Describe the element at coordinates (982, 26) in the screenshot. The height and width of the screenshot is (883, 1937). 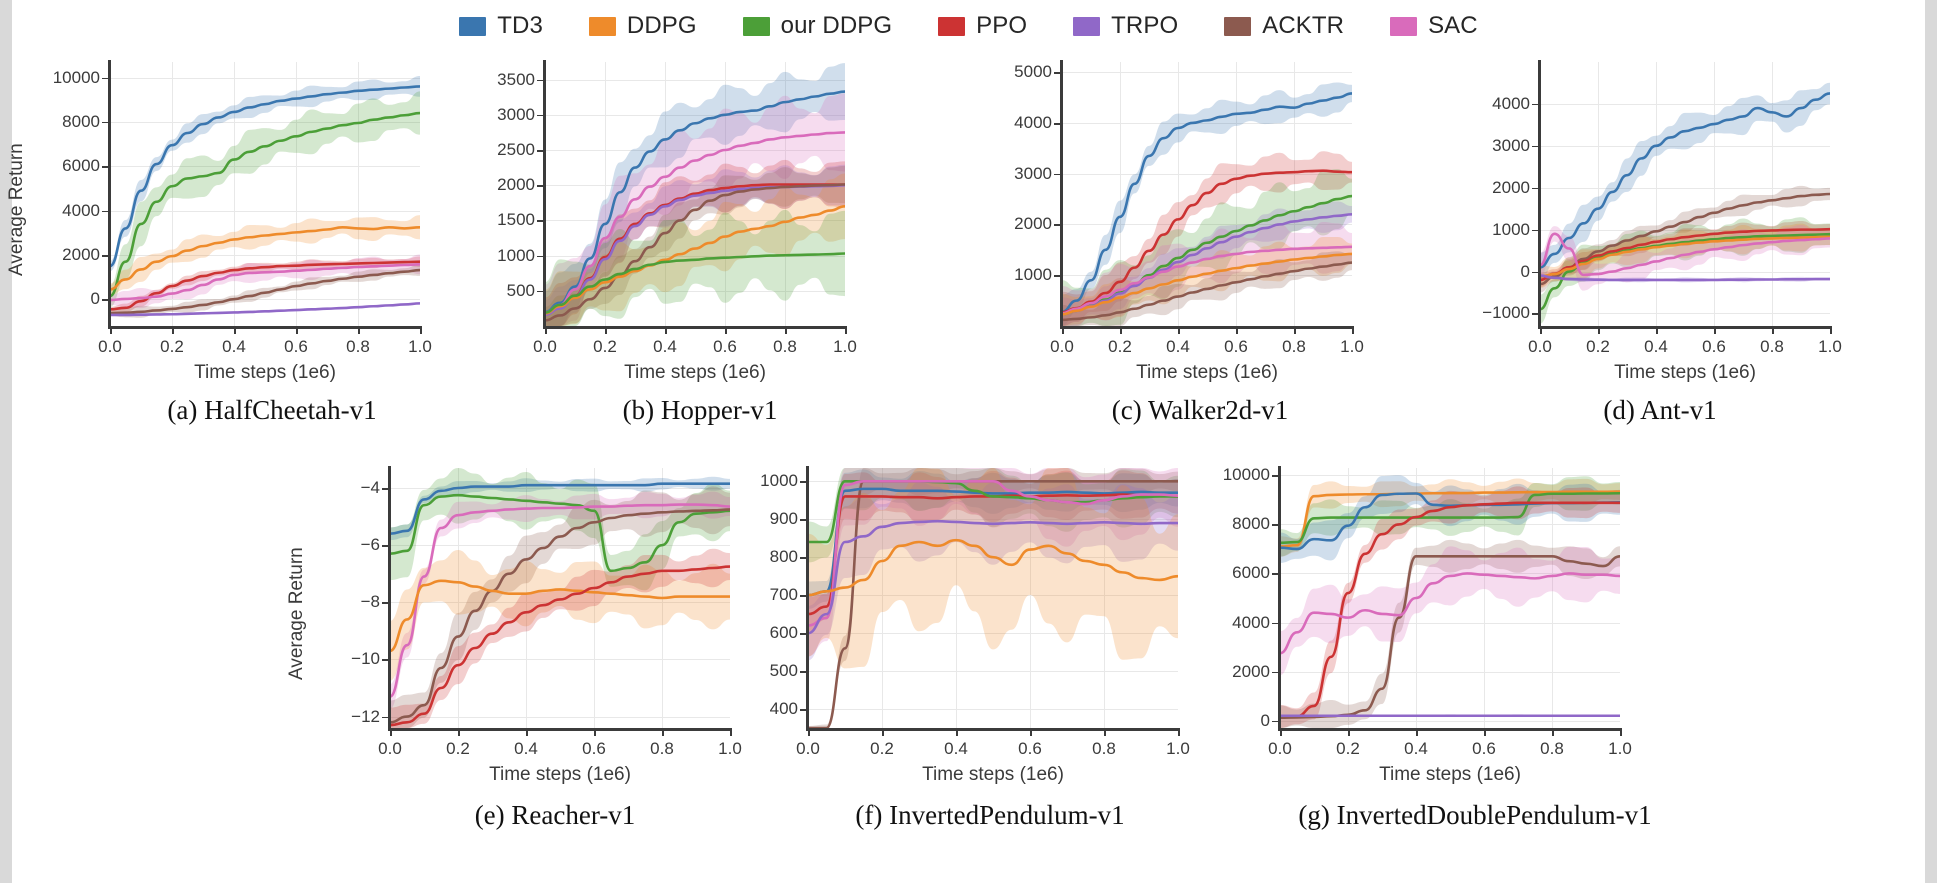
I see `legend-item-ppo: PPO` at that location.